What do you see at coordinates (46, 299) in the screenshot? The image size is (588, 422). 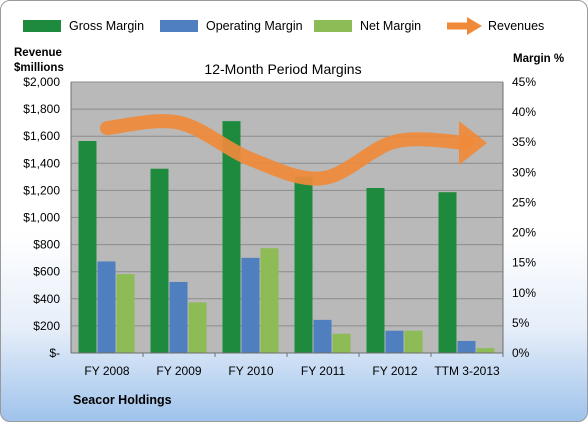 I see `left-tick-label: $400` at bounding box center [46, 299].